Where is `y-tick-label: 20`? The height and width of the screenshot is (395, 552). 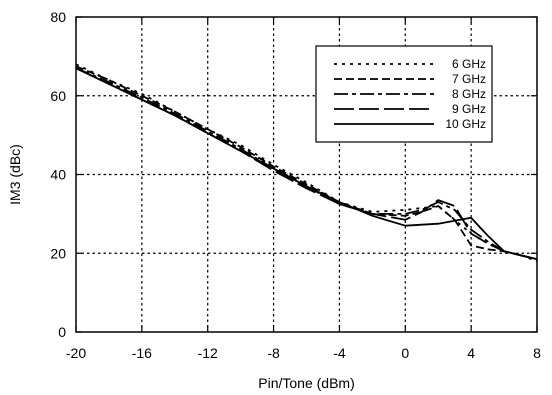
y-tick-label: 20 is located at coordinates (58, 253).